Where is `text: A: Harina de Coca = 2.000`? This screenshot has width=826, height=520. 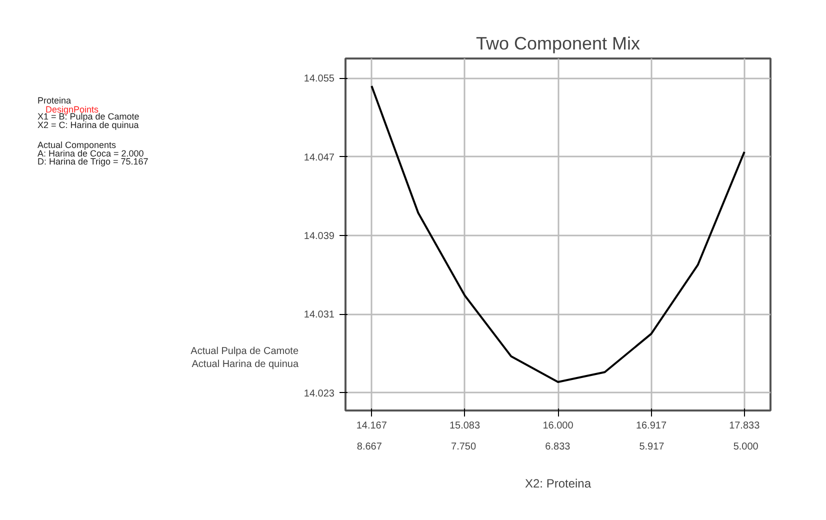
text: A: Harina de Coca = 2.000 is located at coordinates (91, 153).